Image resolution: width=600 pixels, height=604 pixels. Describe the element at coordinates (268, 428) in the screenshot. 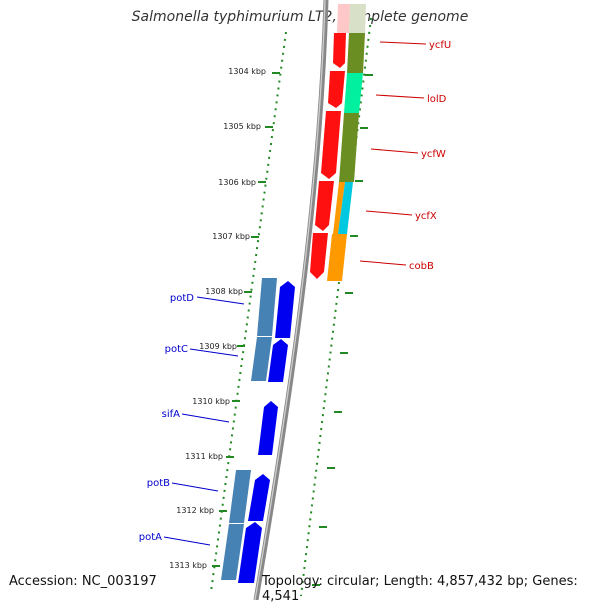

I see `gene-arrow-sifA` at that location.